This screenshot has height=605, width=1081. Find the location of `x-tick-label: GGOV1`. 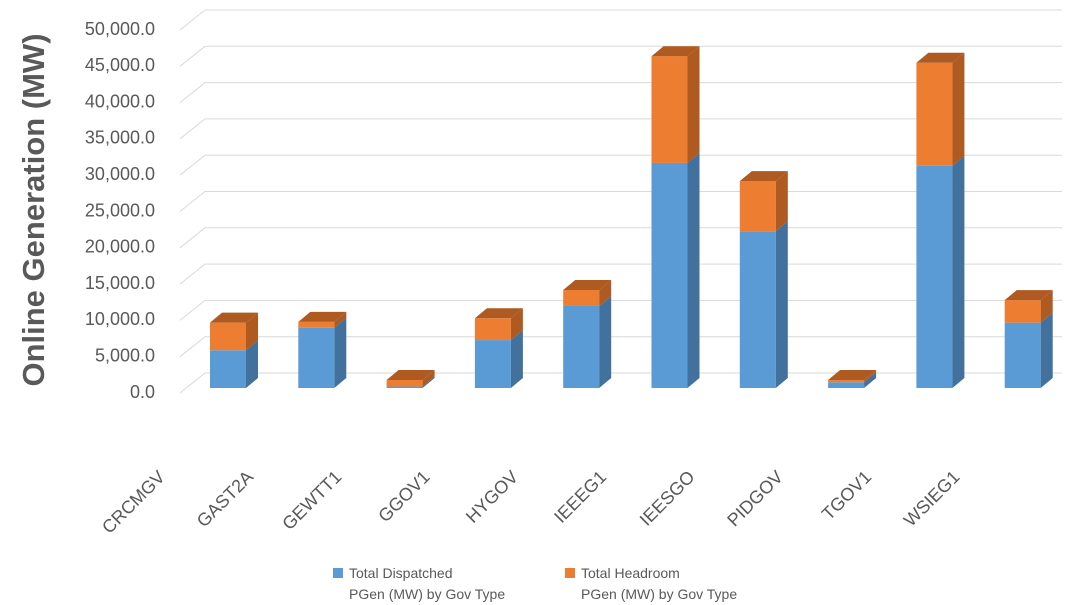

x-tick-label: GGOV1 is located at coordinates (403, 496).